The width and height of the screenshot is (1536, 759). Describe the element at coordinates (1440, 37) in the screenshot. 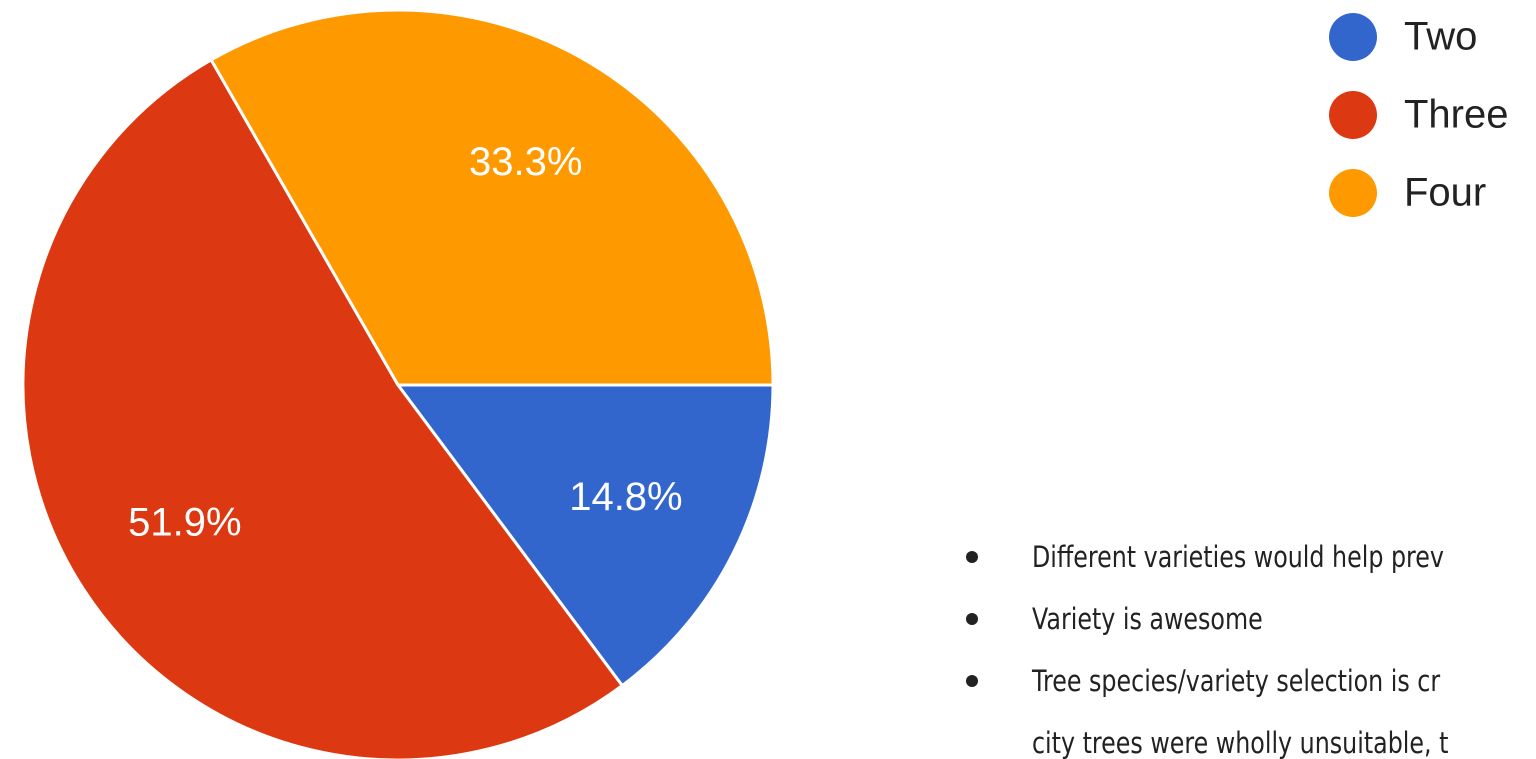

I see `legend-label: Two` at that location.